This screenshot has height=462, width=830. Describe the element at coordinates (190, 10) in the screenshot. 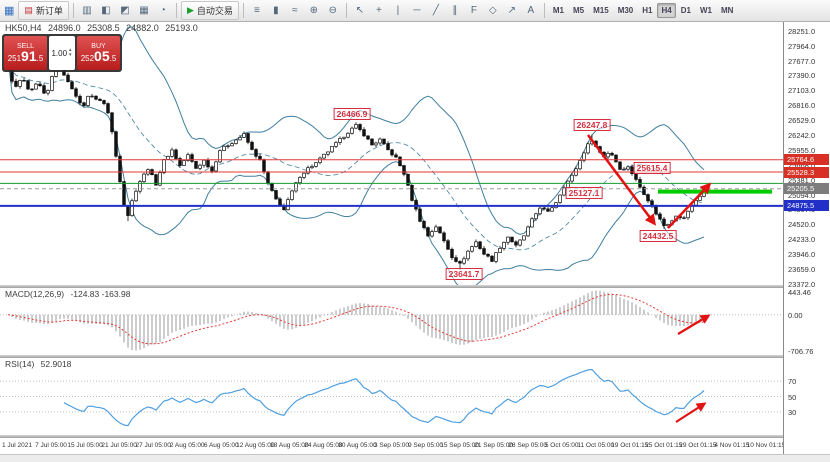

I see `autotrading-play-icon: ▶` at that location.